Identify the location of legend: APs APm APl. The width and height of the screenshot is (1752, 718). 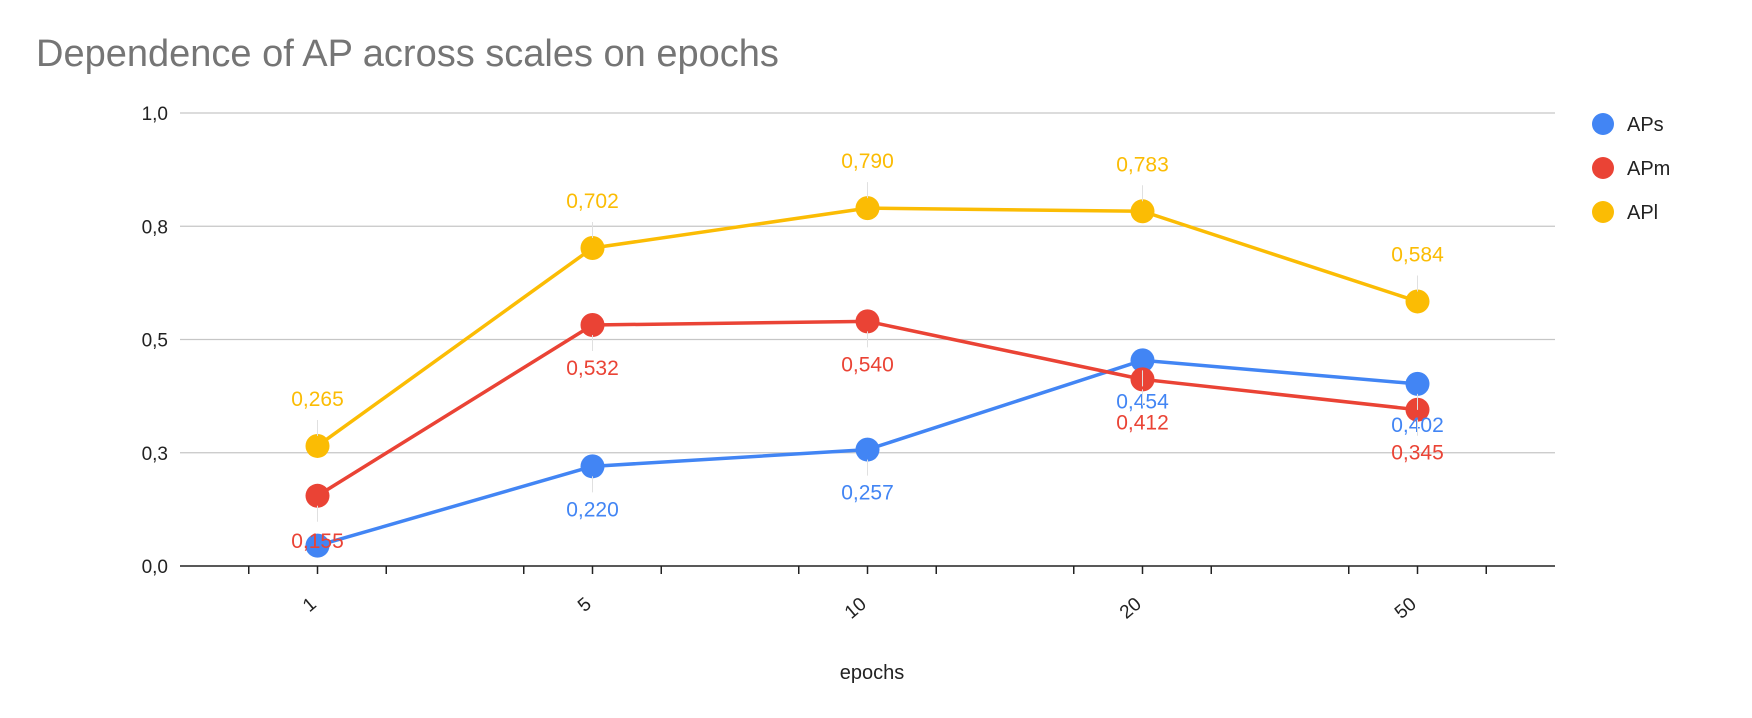
(1631, 168).